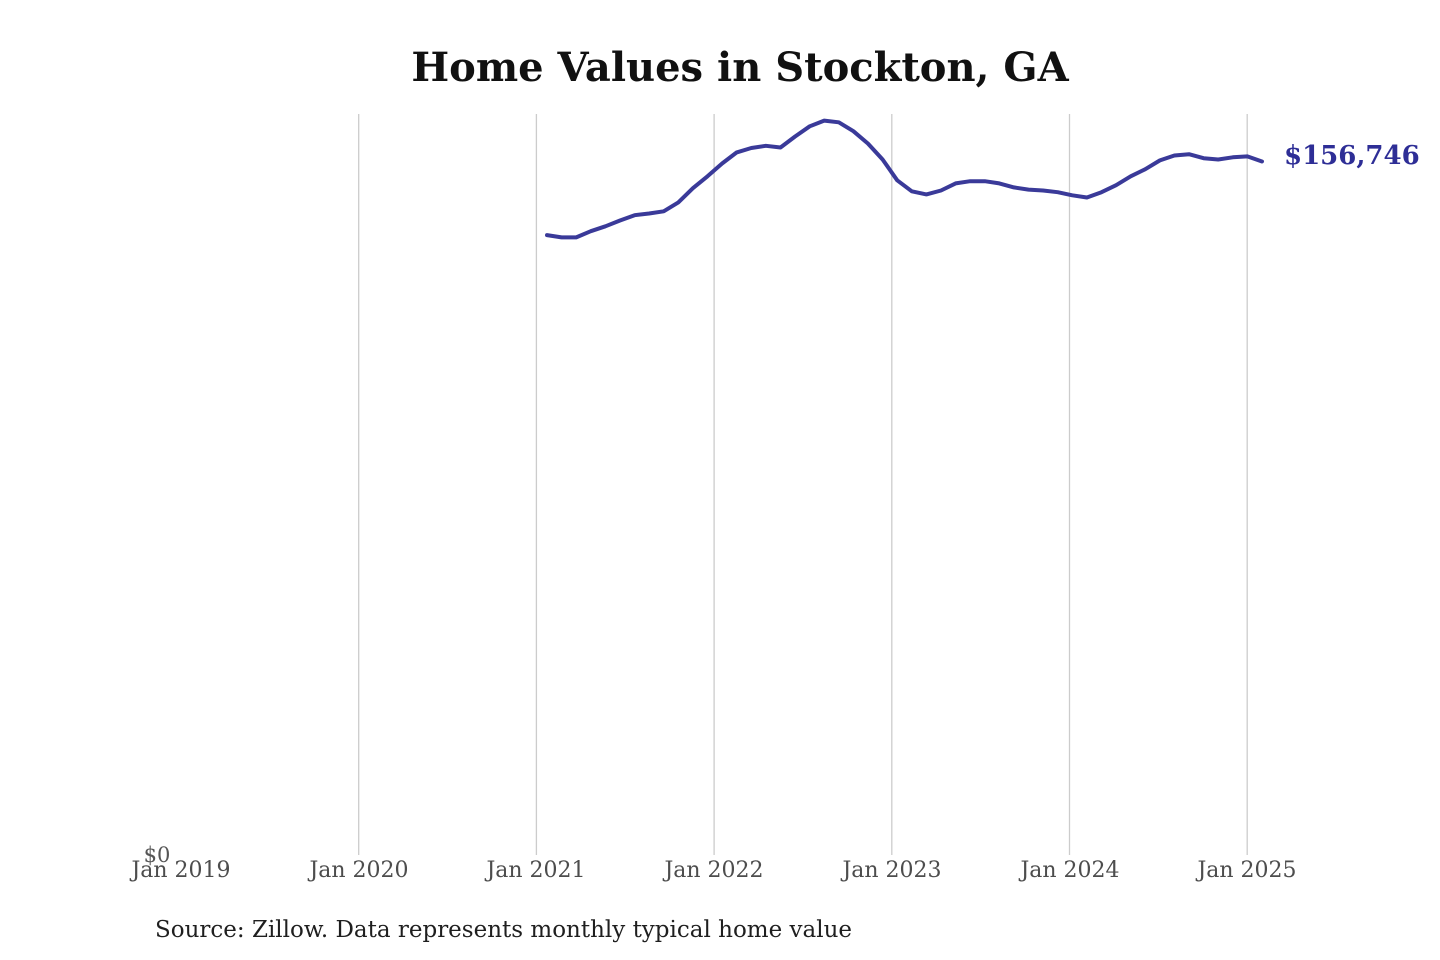  Describe the element at coordinates (181, 870) in the screenshot. I see `x-axis-label: Jan 2019` at that location.